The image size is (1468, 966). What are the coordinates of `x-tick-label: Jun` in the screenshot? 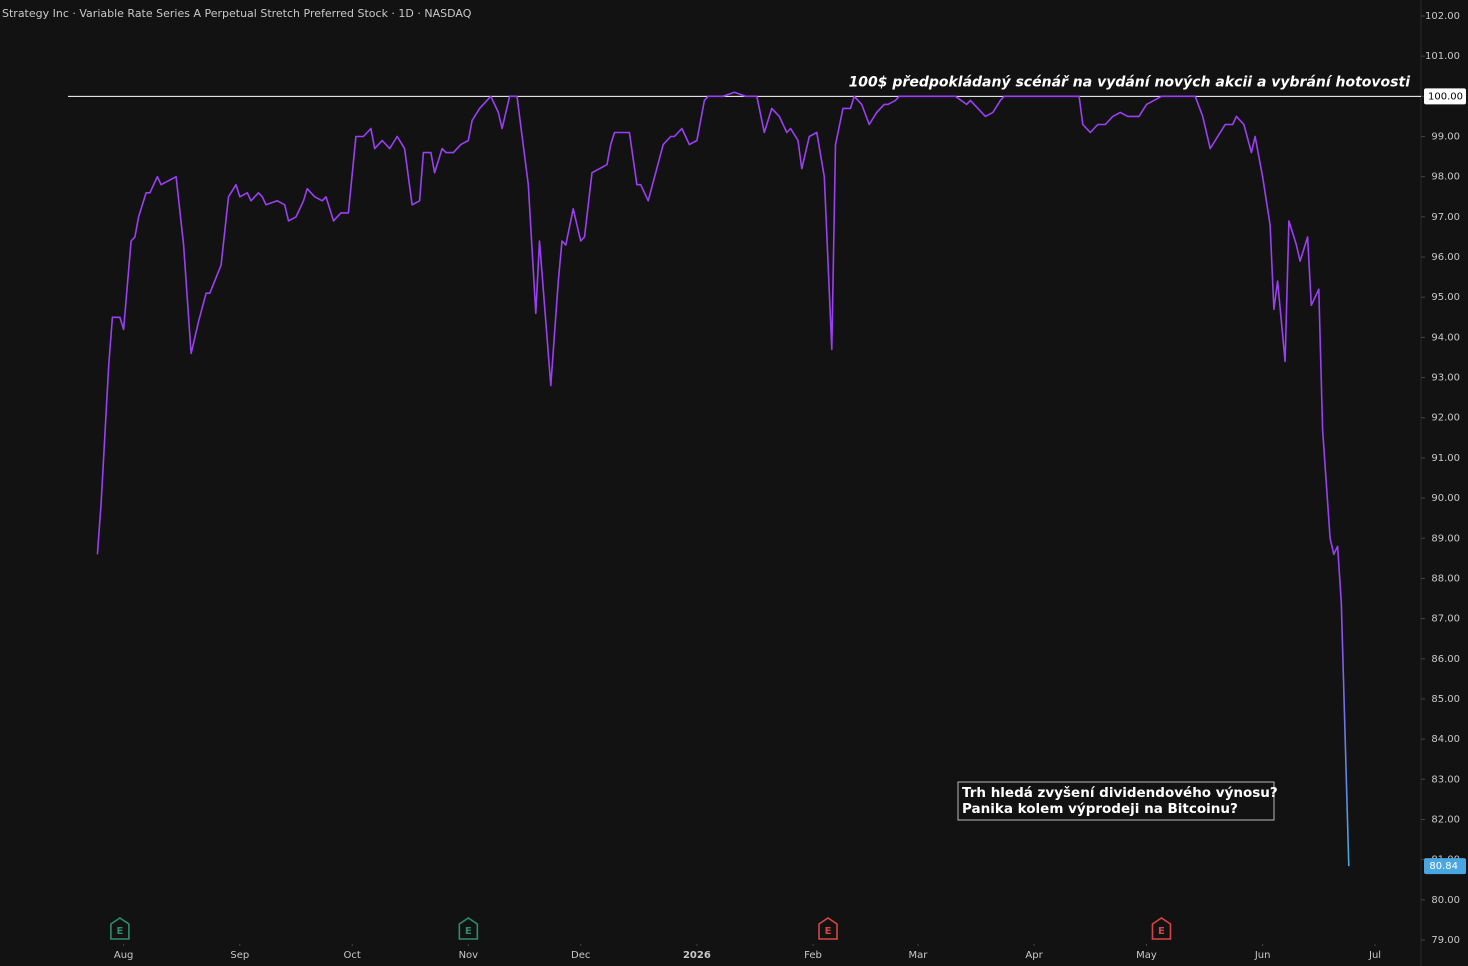 It's located at (1262, 955).